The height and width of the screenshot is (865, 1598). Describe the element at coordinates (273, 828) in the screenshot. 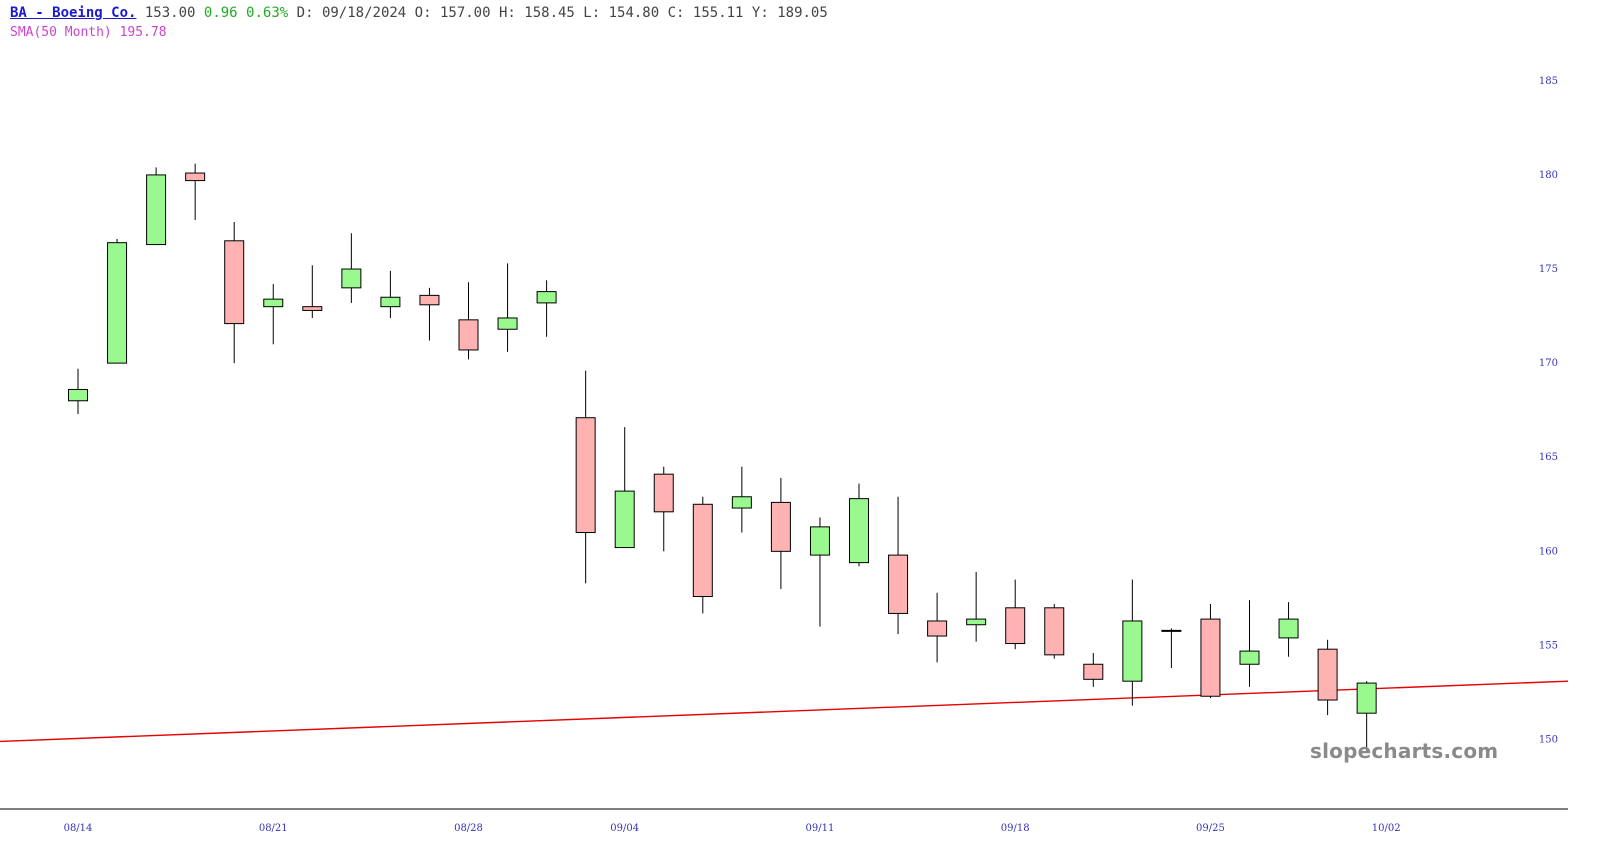

I see `x-tick-label: 08/21` at that location.